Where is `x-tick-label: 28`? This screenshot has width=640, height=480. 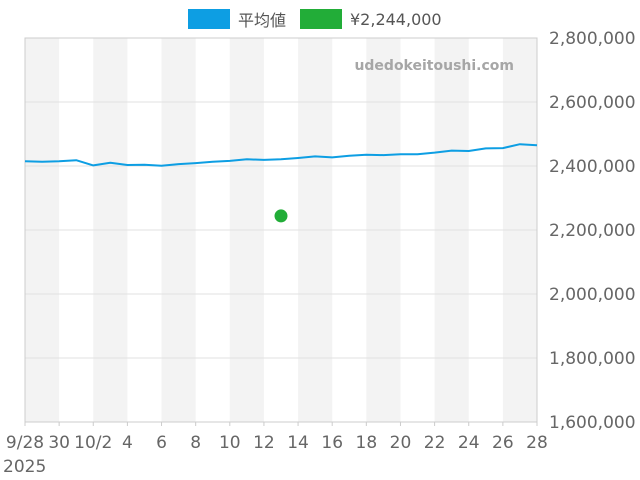 x-tick-label: 28 is located at coordinates (537, 443).